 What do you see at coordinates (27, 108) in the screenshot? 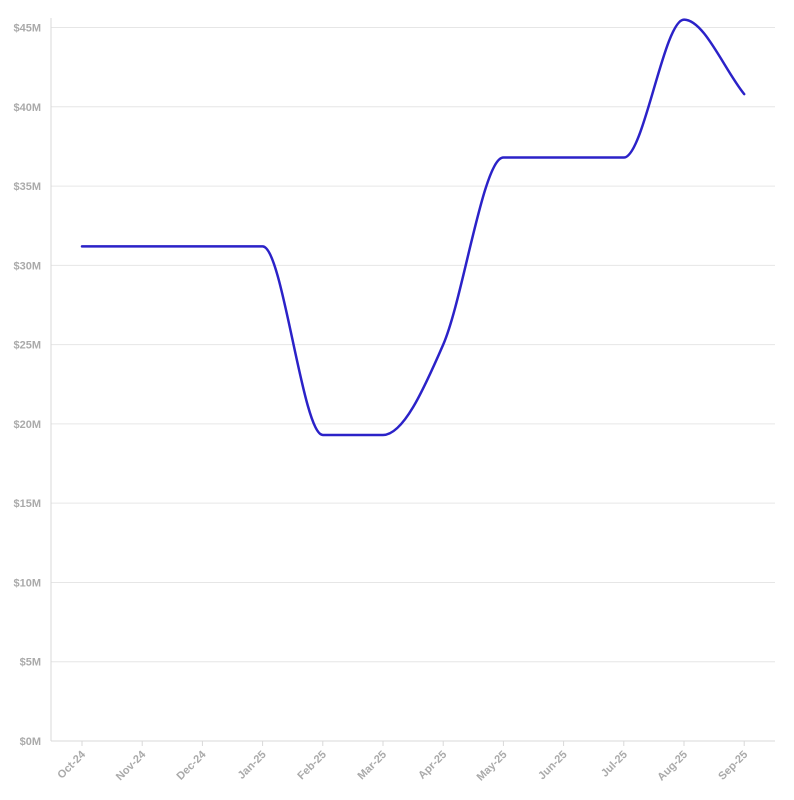
I see `y-tick-label: $40M` at bounding box center [27, 108].